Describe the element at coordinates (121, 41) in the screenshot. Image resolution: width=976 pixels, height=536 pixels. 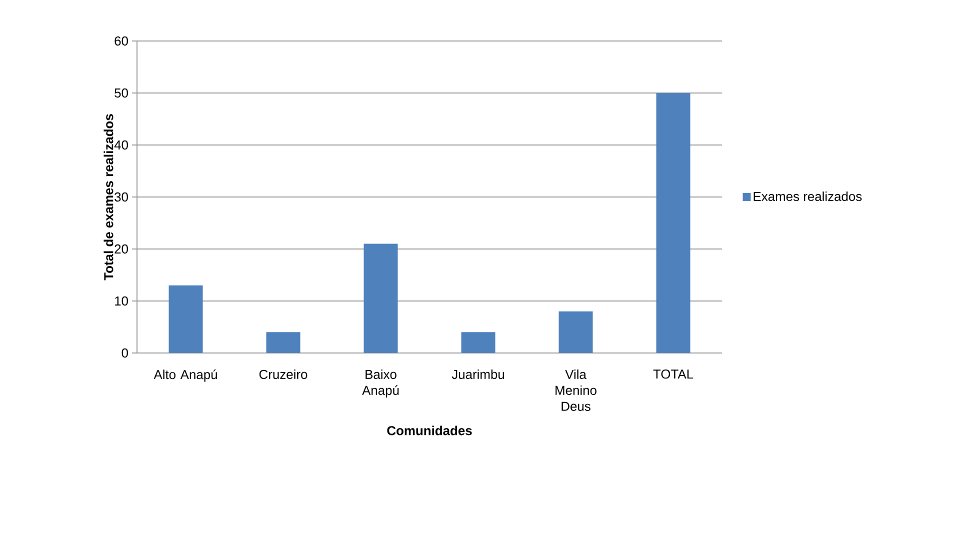
I see `y-tick-label: 60` at that location.